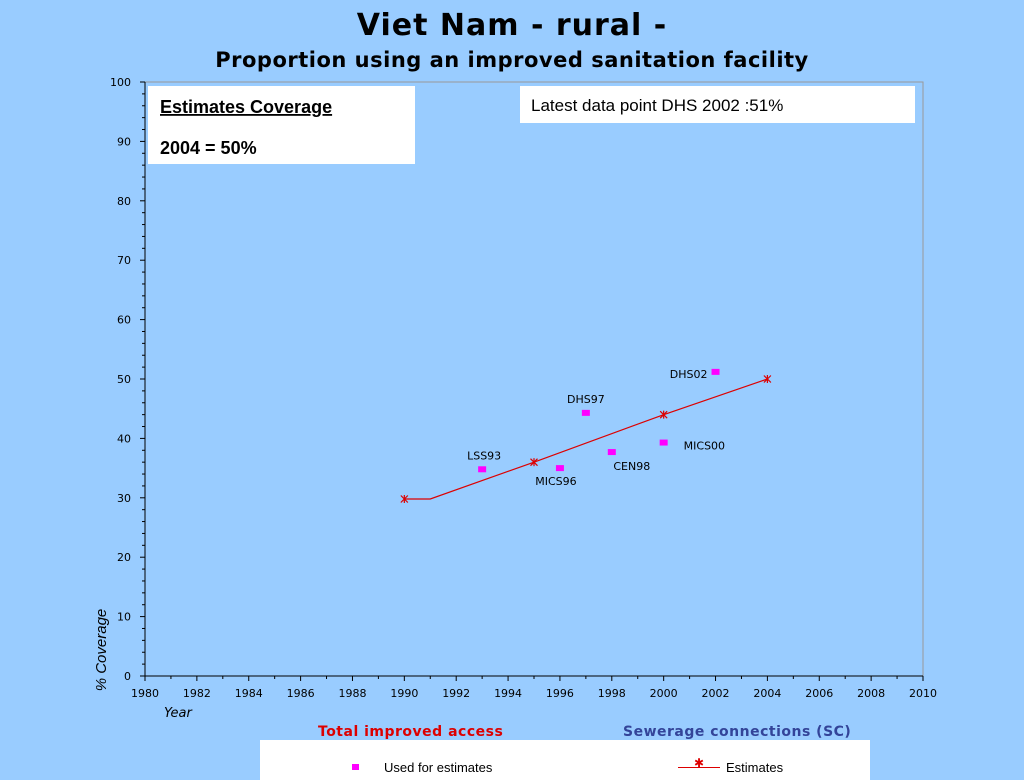 Image resolution: width=1024 pixels, height=780 pixels. Describe the element at coordinates (124, 438) in the screenshot. I see `y-tick-label: 40` at that location.